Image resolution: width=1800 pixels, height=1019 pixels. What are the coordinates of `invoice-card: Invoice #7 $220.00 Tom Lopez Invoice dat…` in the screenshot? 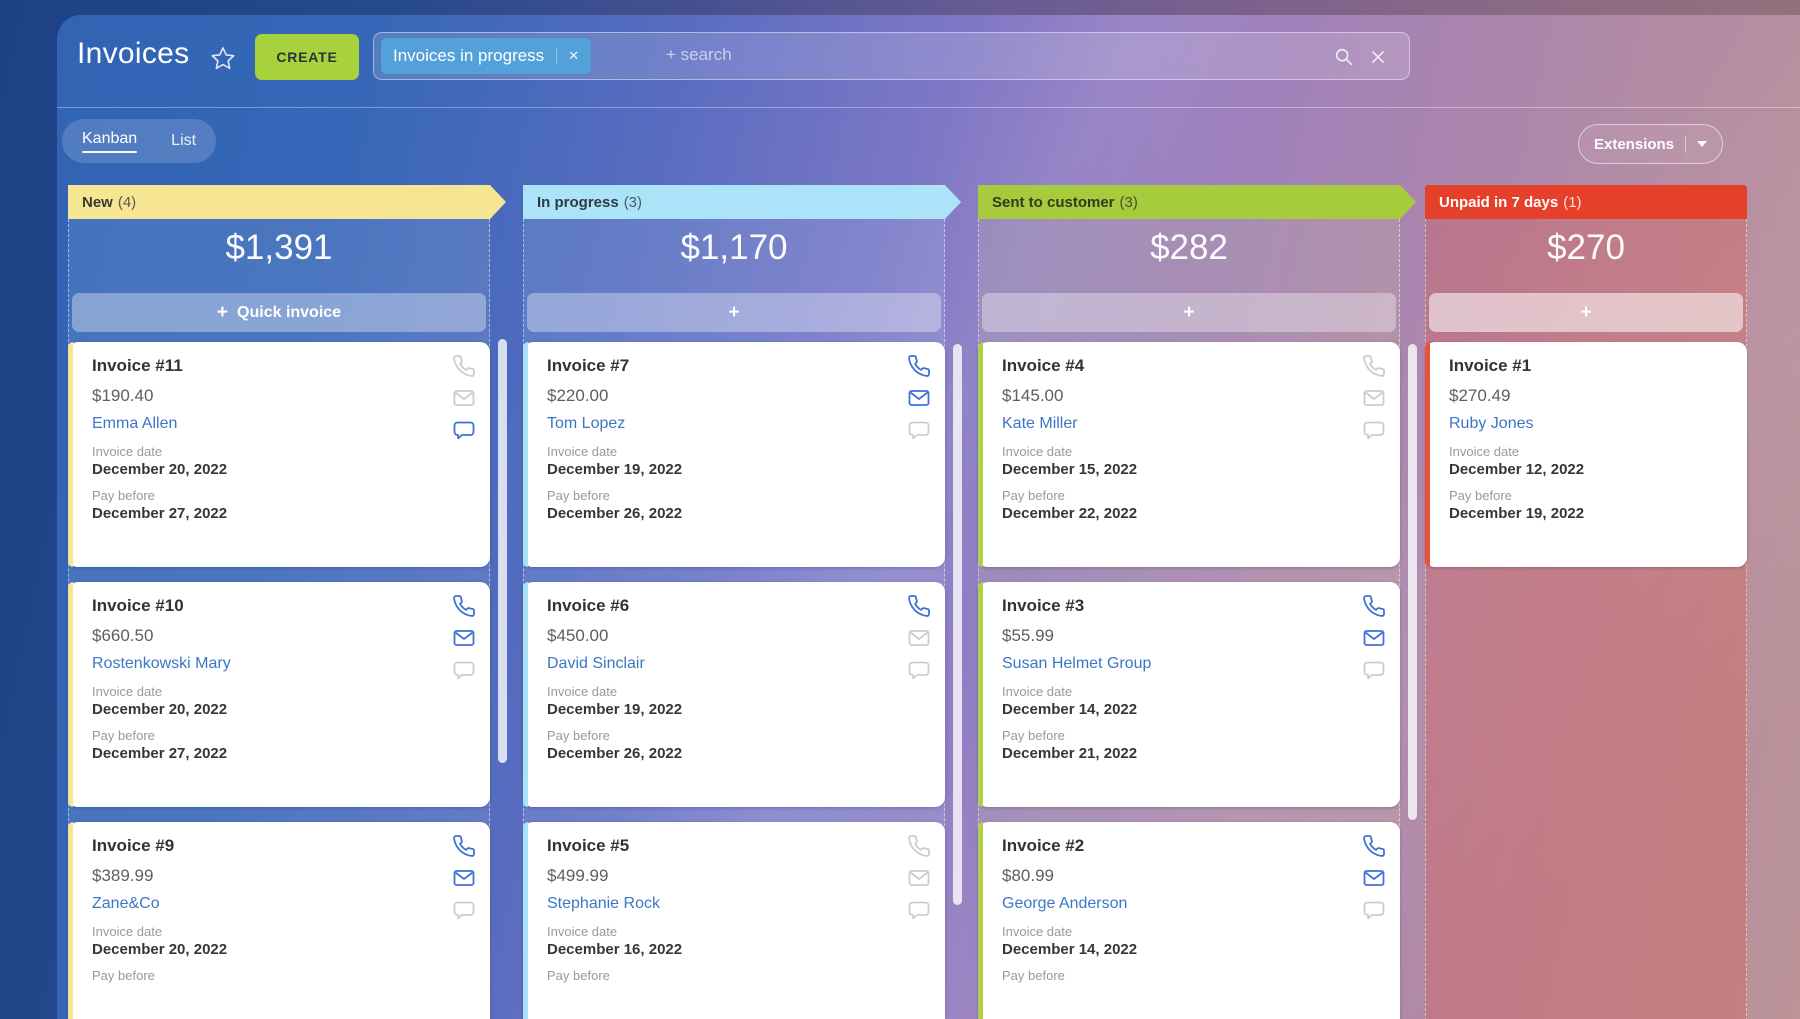 It's located at (734, 454).